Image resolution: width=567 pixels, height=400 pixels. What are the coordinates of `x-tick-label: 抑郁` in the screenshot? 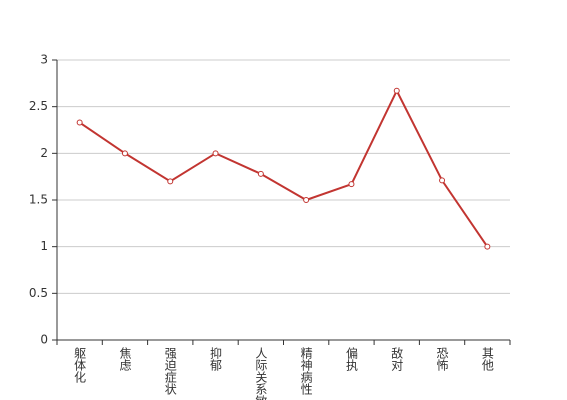 It's located at (216, 359).